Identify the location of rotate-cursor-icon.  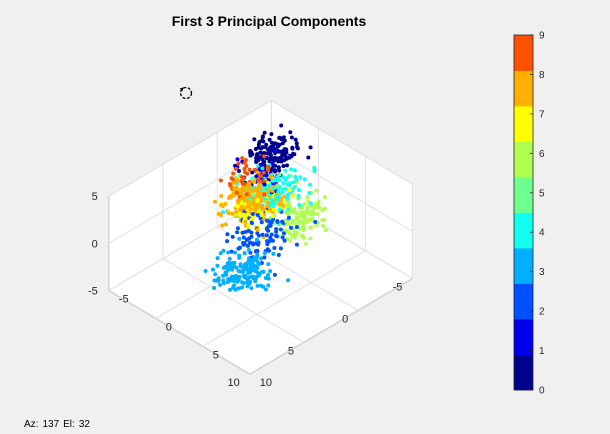
(186, 93).